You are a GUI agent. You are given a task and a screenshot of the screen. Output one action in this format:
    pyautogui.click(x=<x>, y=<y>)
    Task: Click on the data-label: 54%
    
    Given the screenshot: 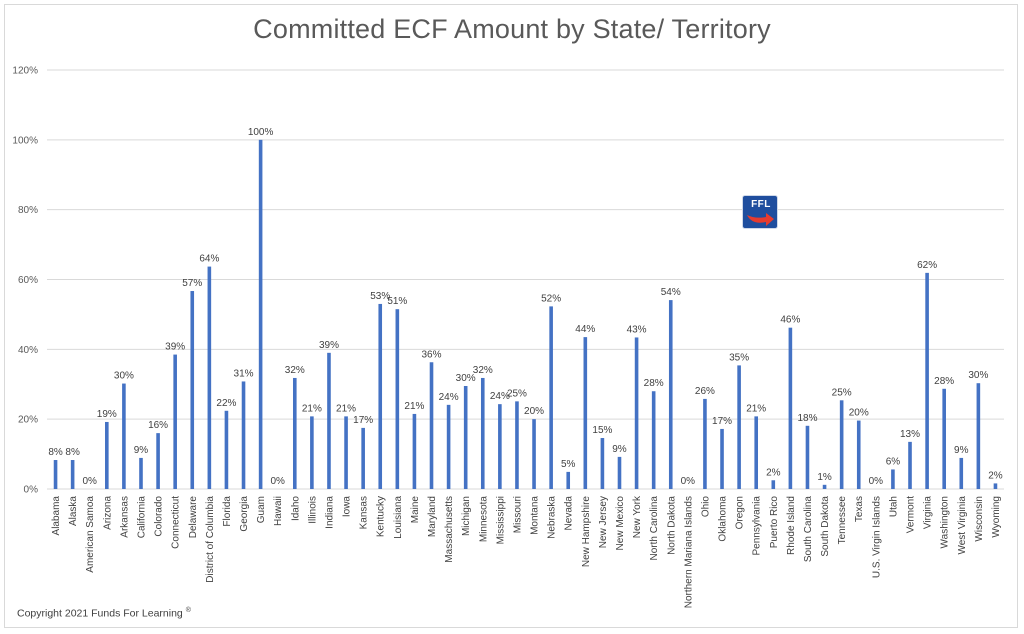 What is the action you would take?
    pyautogui.click(x=671, y=292)
    